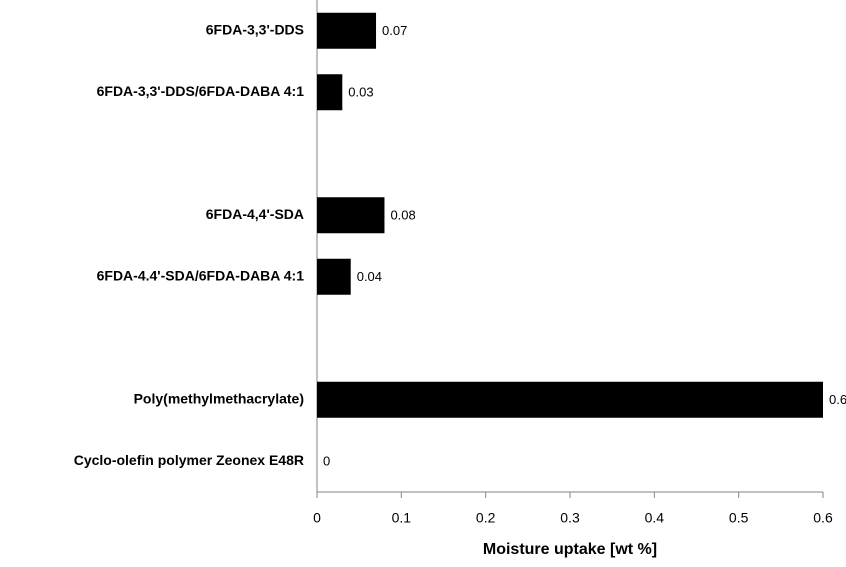 This screenshot has width=846, height=567. I want to click on x-tick-label: 0.2, so click(486, 518).